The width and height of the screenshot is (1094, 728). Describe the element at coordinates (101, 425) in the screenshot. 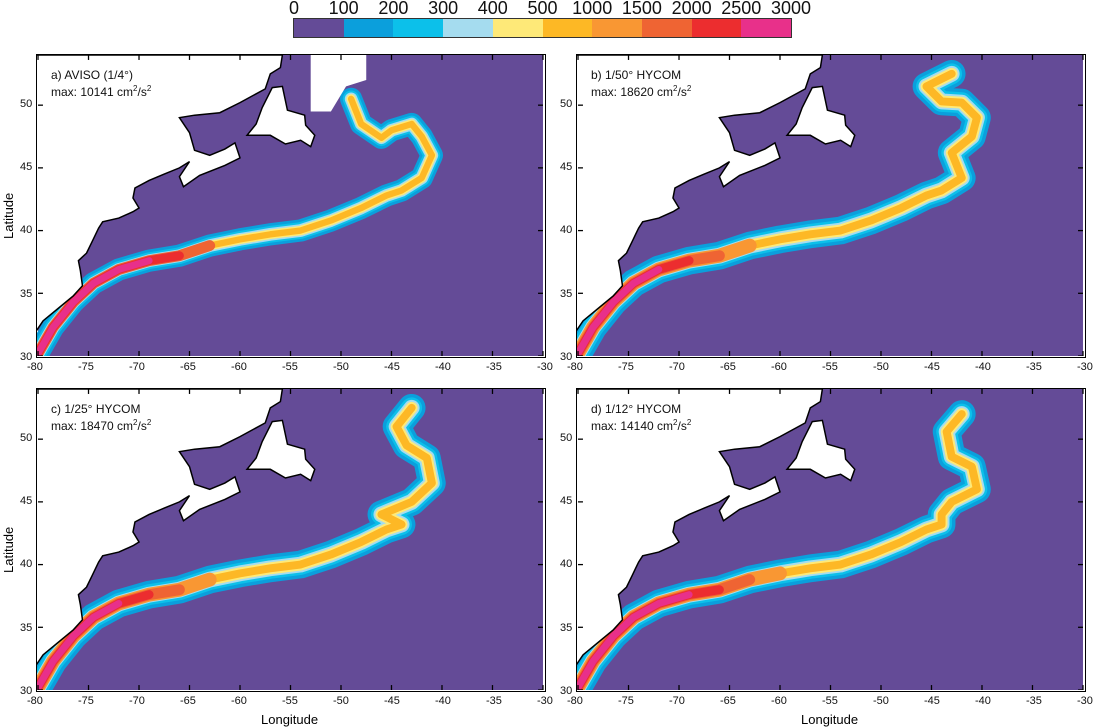

I see `panel-max-value: max: 18470 cm2/s2` at that location.